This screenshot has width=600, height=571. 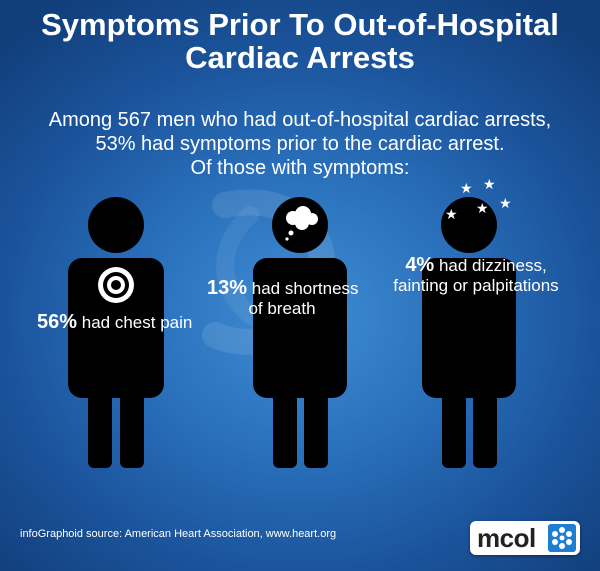 I want to click on symptom-percent: 4%, so click(x=420, y=265).